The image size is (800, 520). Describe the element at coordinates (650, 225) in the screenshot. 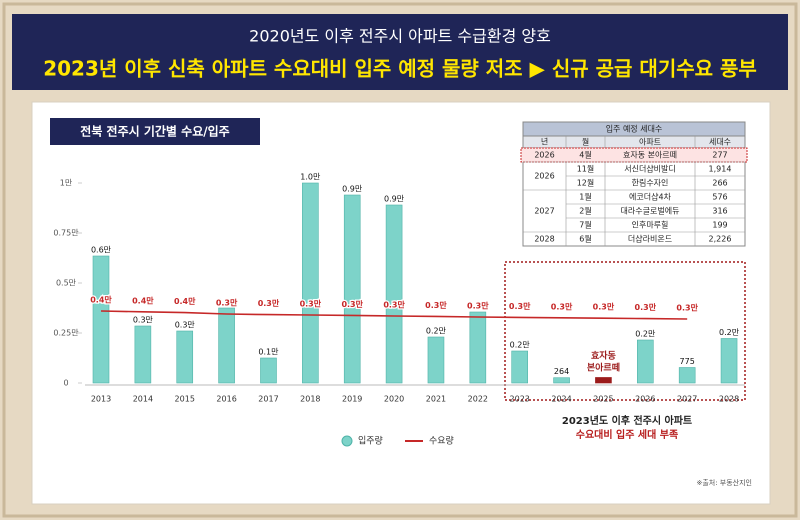

I see `table-cell: 인후마루힐` at that location.